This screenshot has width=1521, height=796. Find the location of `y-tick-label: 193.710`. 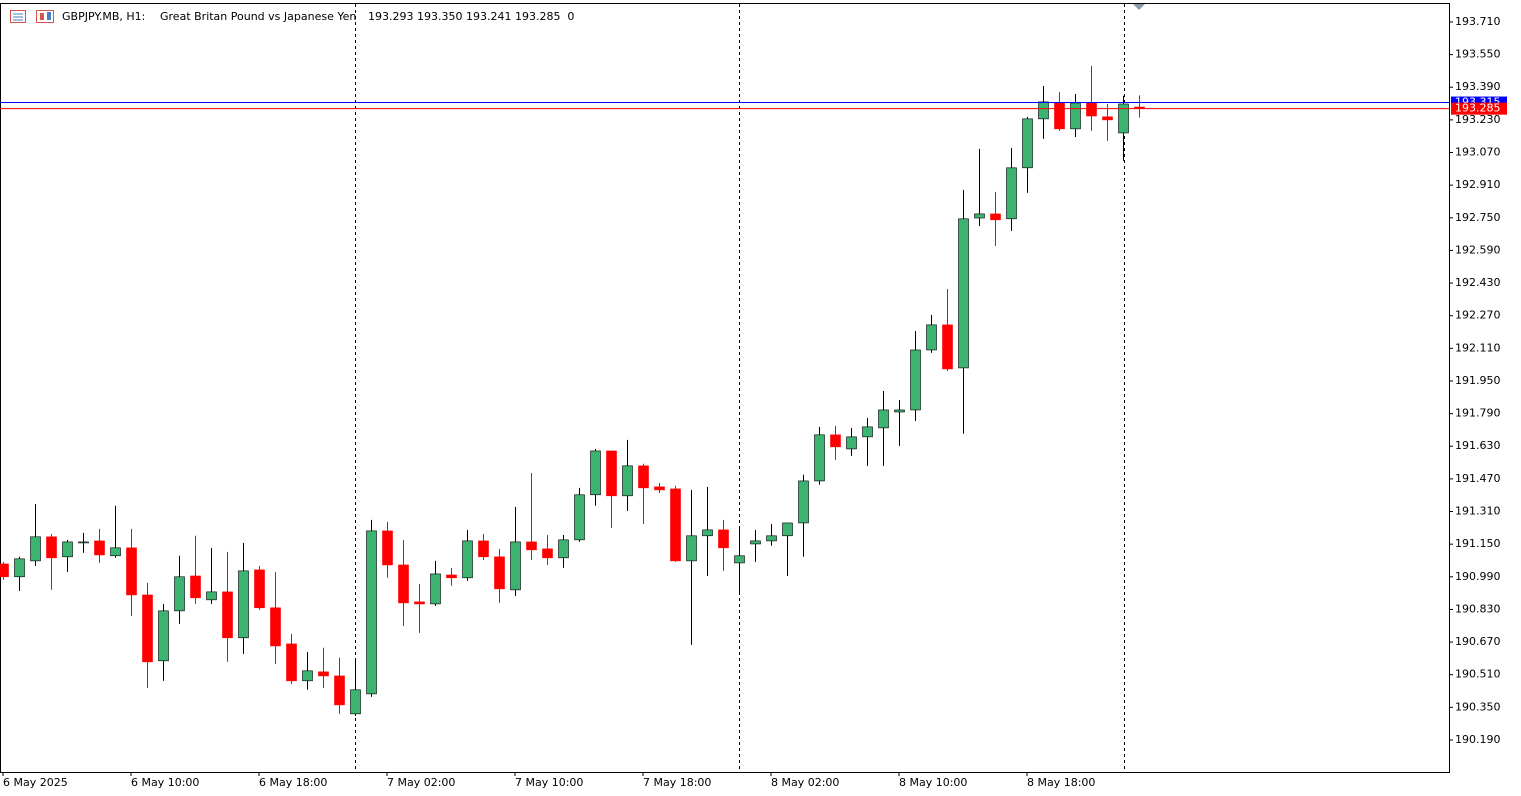

y-tick-label: 193.710 is located at coordinates (1478, 21).